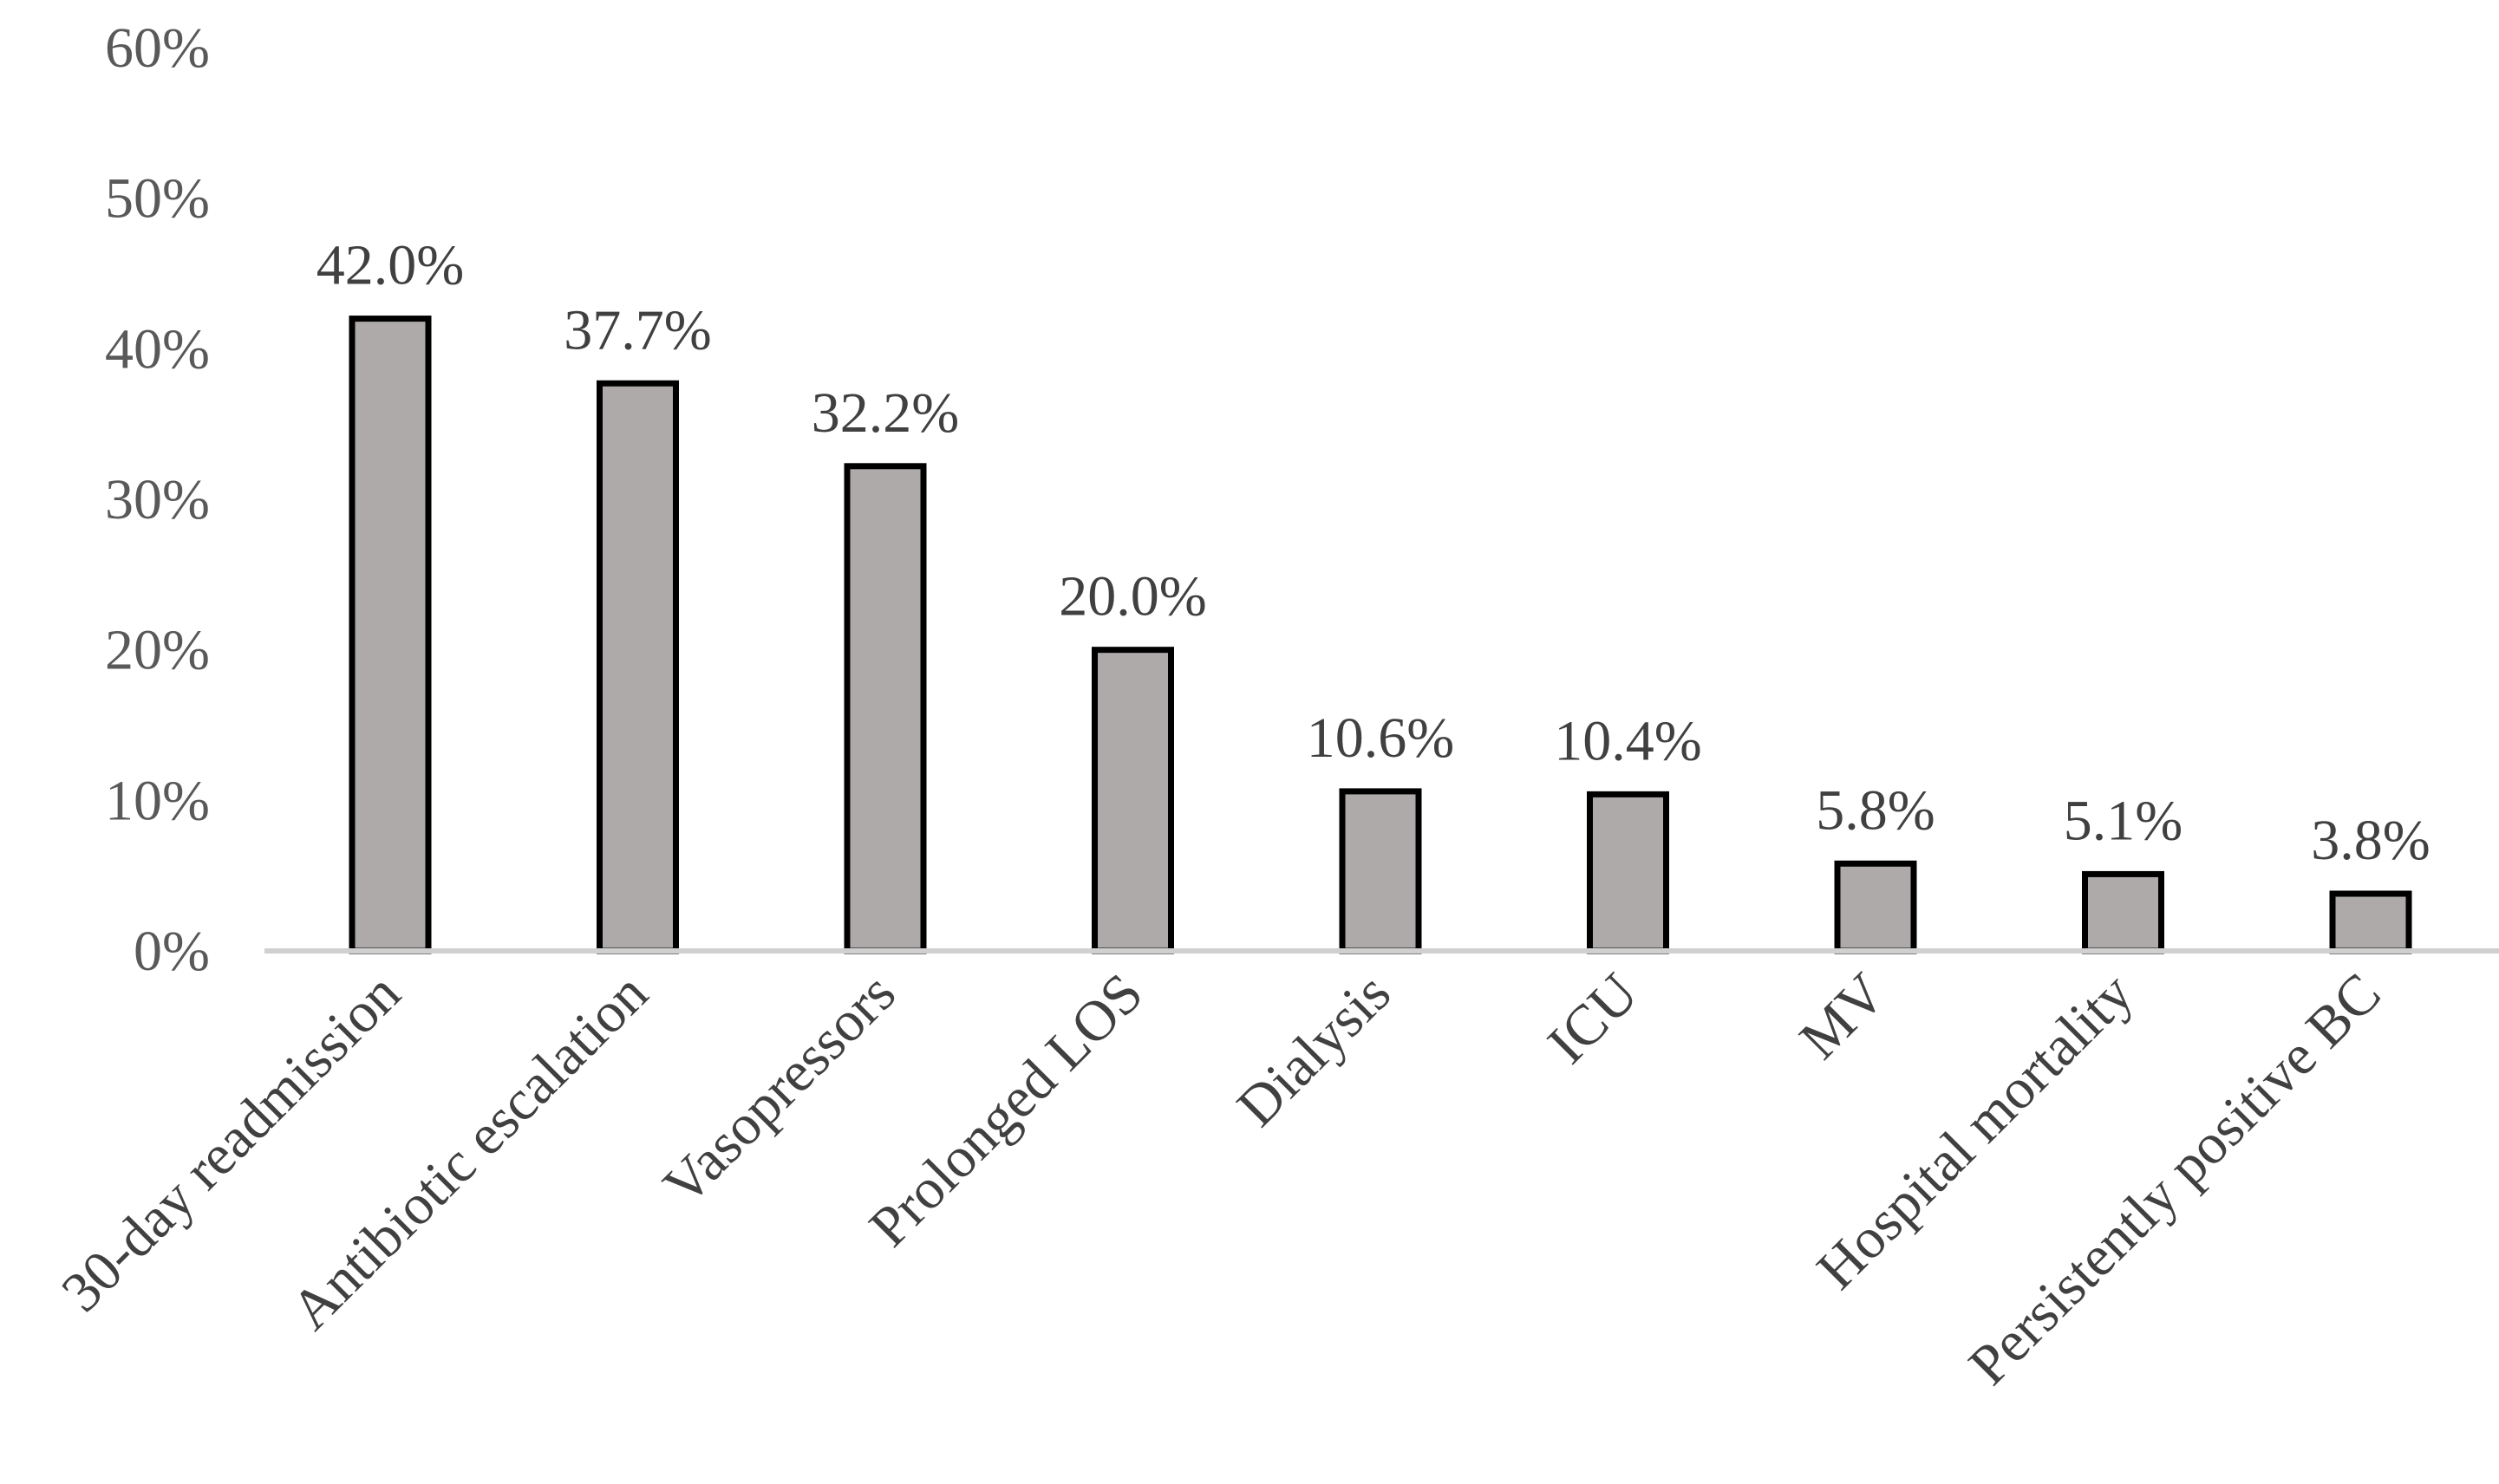 The image size is (2499, 1484). Describe the element at coordinates (390, 265) in the screenshot. I see `data-label: 42.0%` at that location.